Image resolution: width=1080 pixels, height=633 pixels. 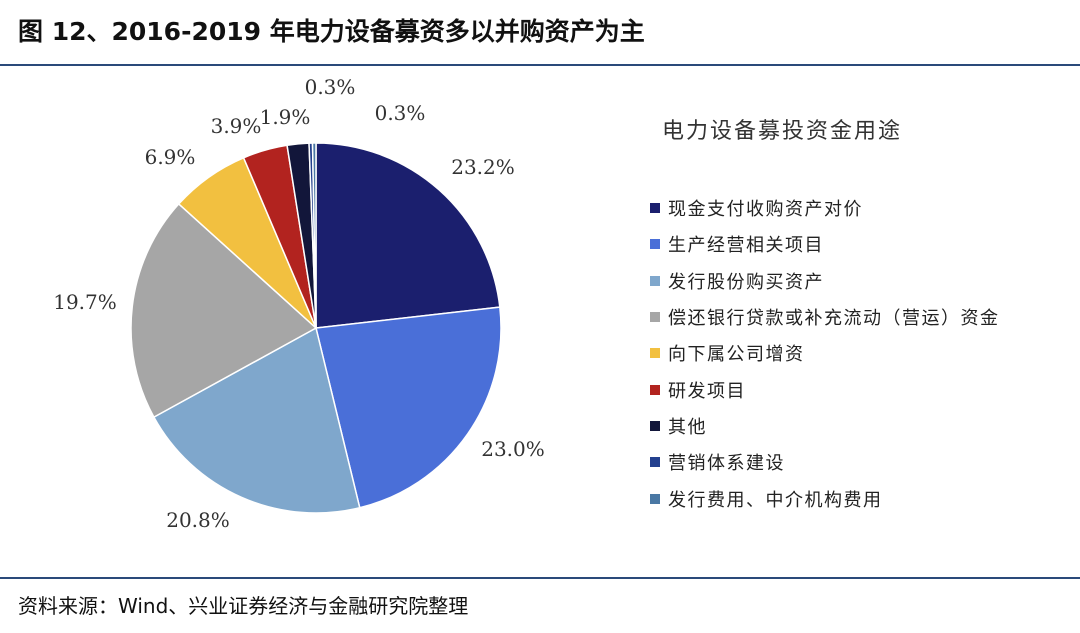 What do you see at coordinates (540, 578) in the screenshot?
I see `bottom-rule` at bounding box center [540, 578].